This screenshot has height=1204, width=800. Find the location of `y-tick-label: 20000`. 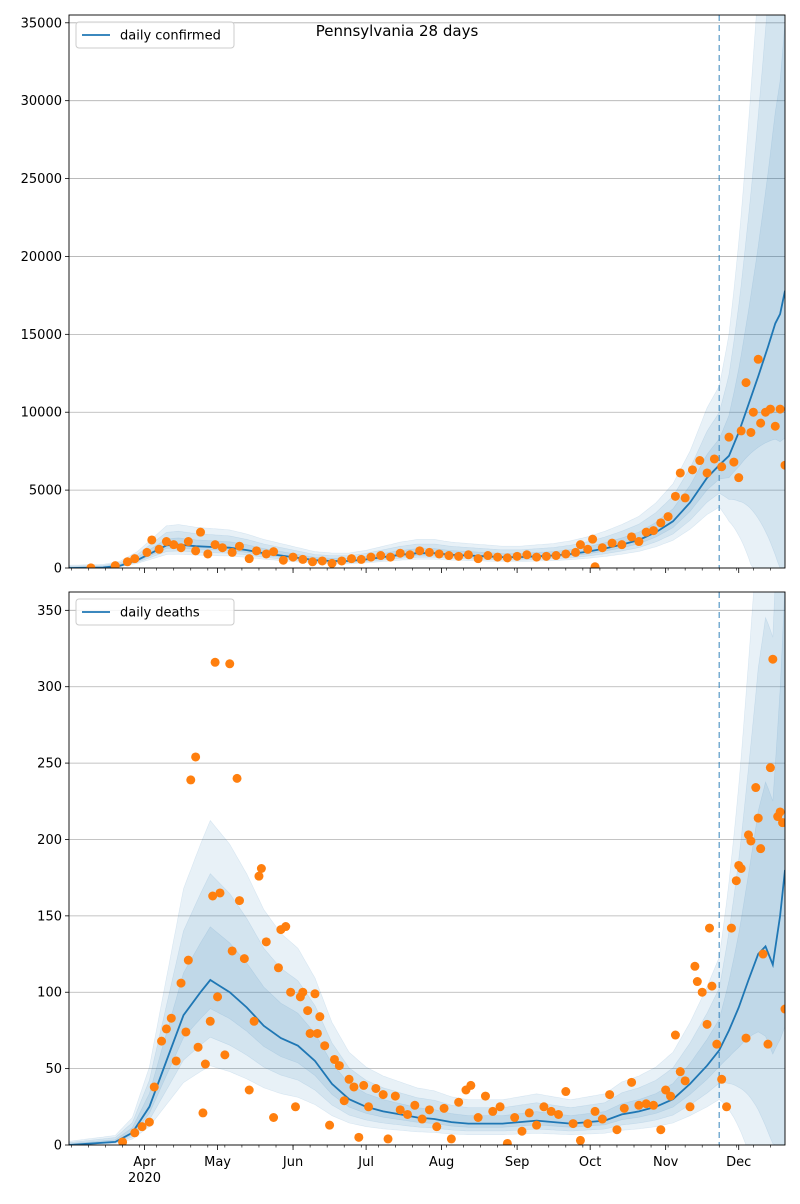

y-tick-label: 20000 is located at coordinates (41, 257).